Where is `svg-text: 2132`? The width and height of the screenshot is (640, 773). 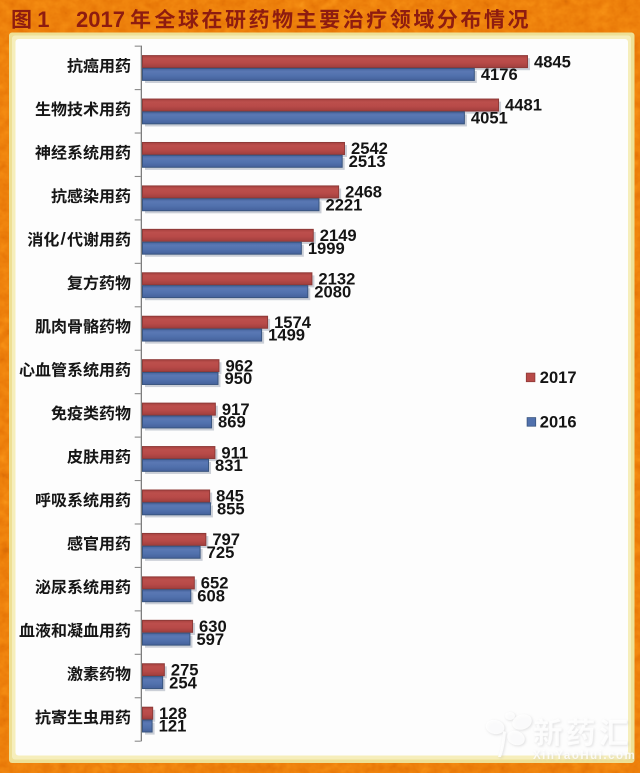 svg-text: 2132 is located at coordinates (336, 279).